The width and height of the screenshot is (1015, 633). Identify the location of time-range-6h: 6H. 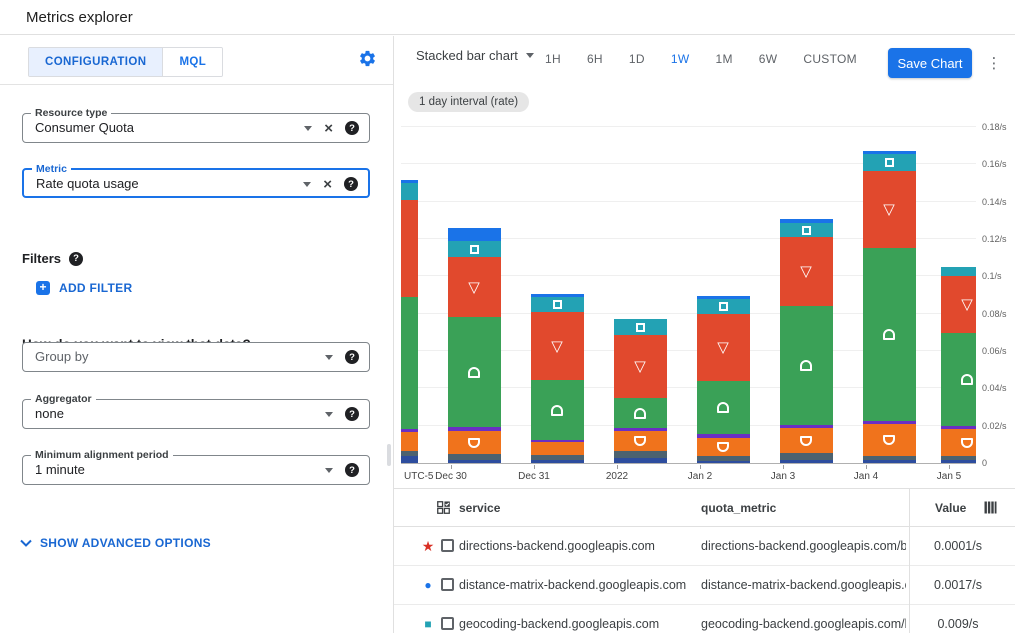
(595, 59).